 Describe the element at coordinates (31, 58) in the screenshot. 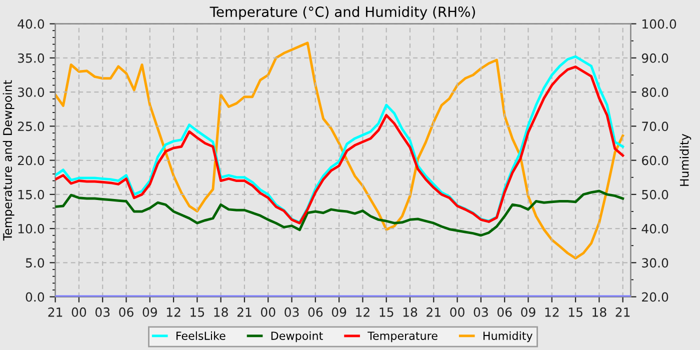

I see `y-tick-label: 35.0` at that location.